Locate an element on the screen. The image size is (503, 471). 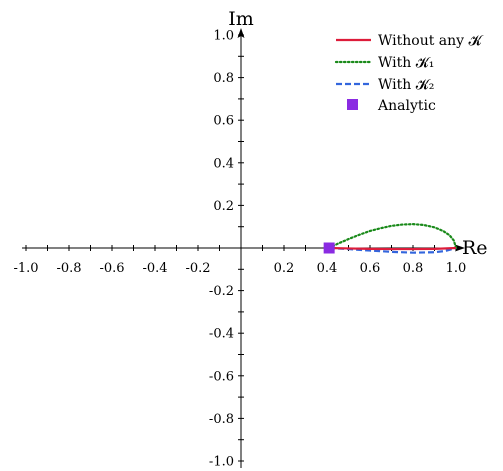
legend-label-with-k2: With 𝓚₂ is located at coordinates (406, 85).